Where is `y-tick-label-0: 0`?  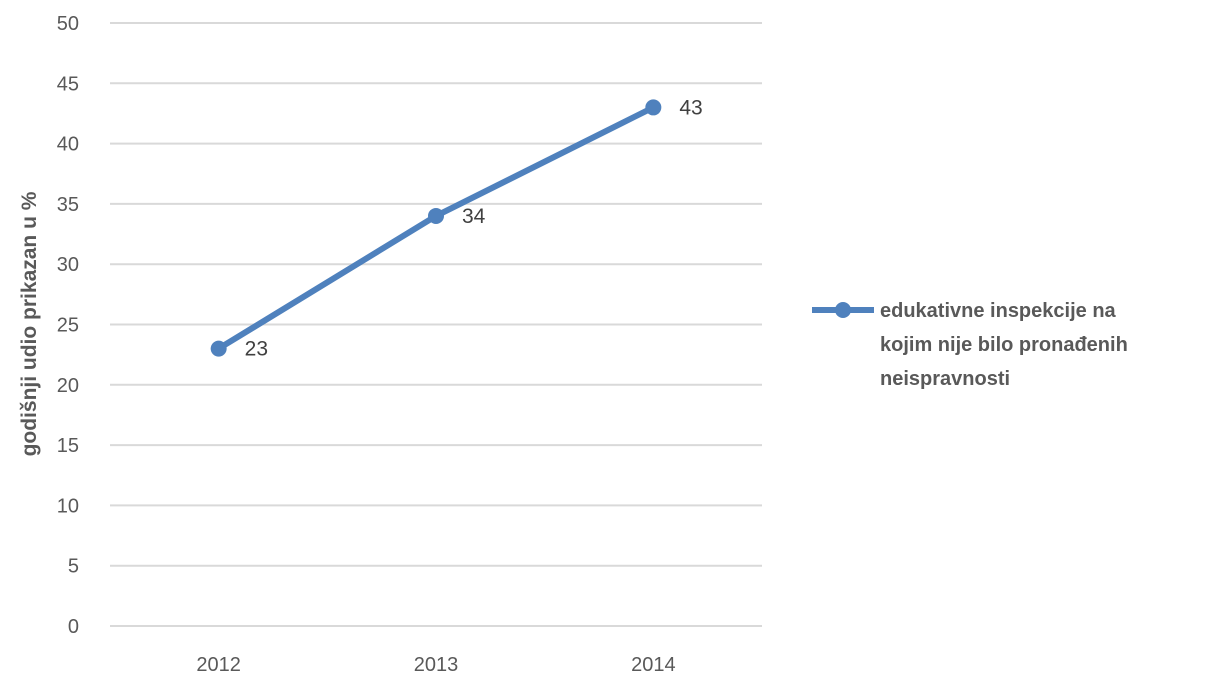
y-tick-label-0: 0 is located at coordinates (73, 627).